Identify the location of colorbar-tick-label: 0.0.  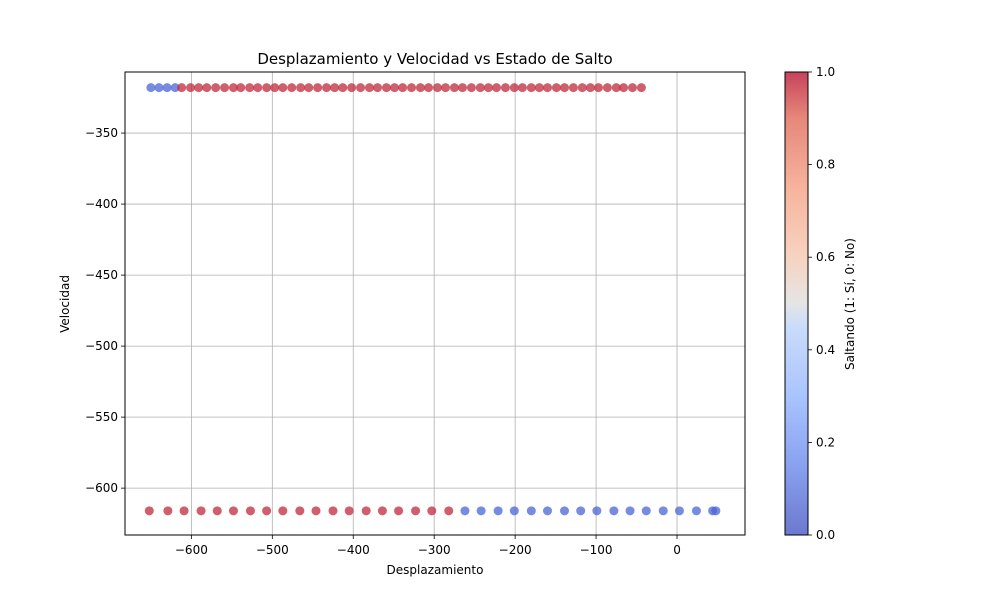
(825, 535).